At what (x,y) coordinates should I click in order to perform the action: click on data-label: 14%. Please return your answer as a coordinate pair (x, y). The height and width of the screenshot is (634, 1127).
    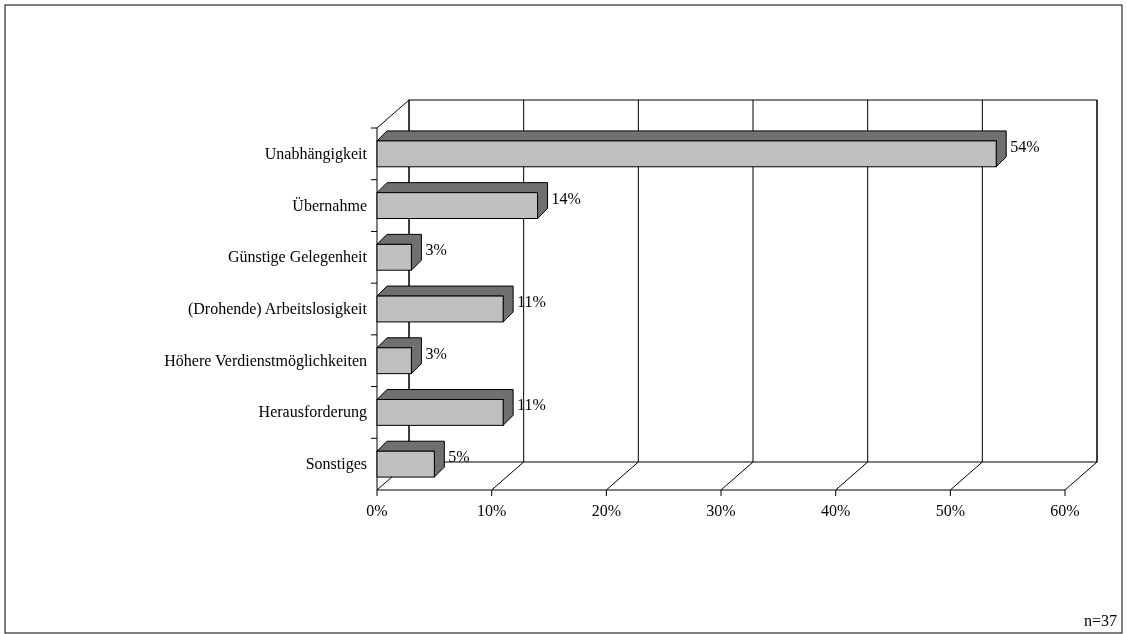
    Looking at the image, I should click on (566, 198).